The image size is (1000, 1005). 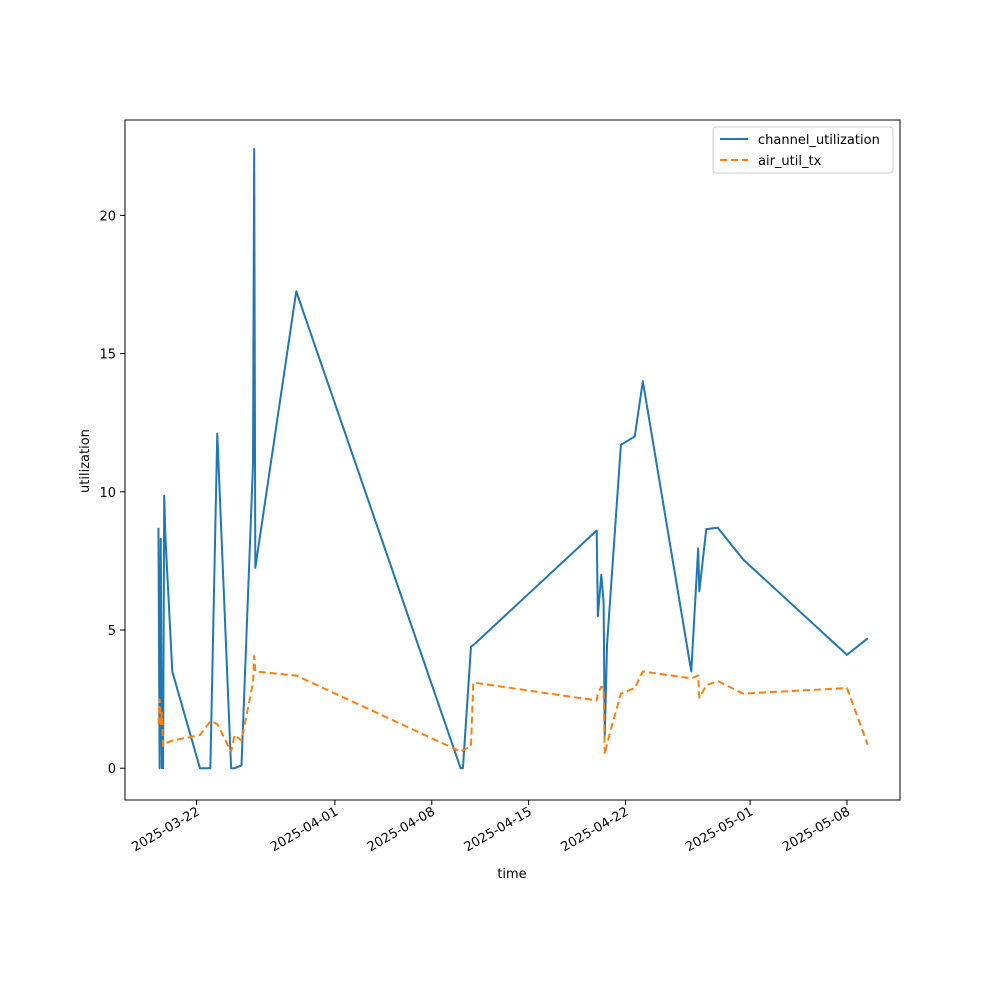 I want to click on y-tick-label: 20, so click(x=107, y=216).